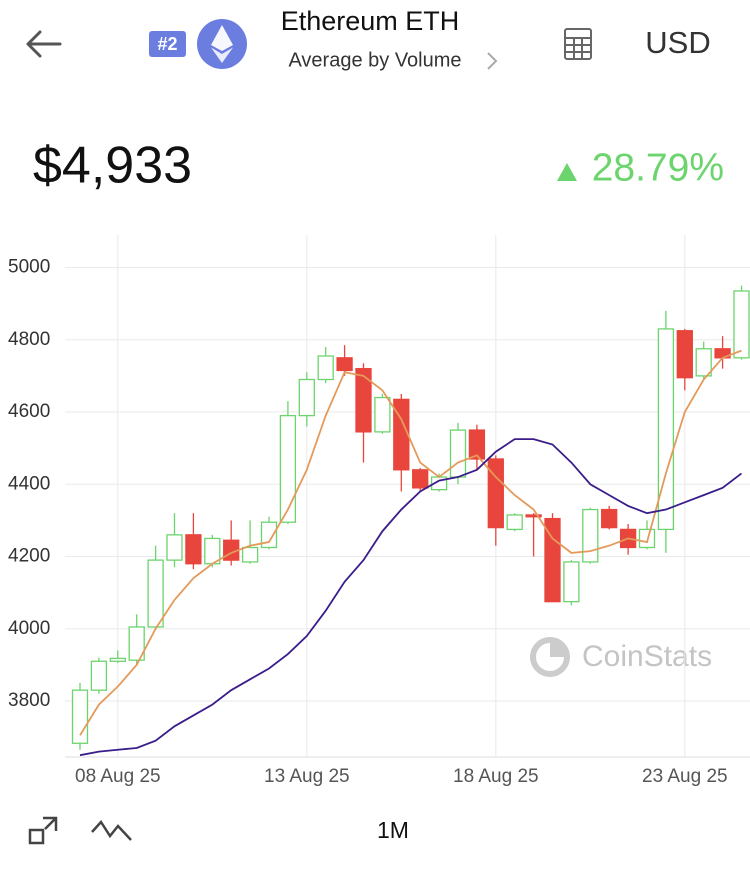  Describe the element at coordinates (658, 167) in the screenshot. I see `price-change: 28.79%` at that location.